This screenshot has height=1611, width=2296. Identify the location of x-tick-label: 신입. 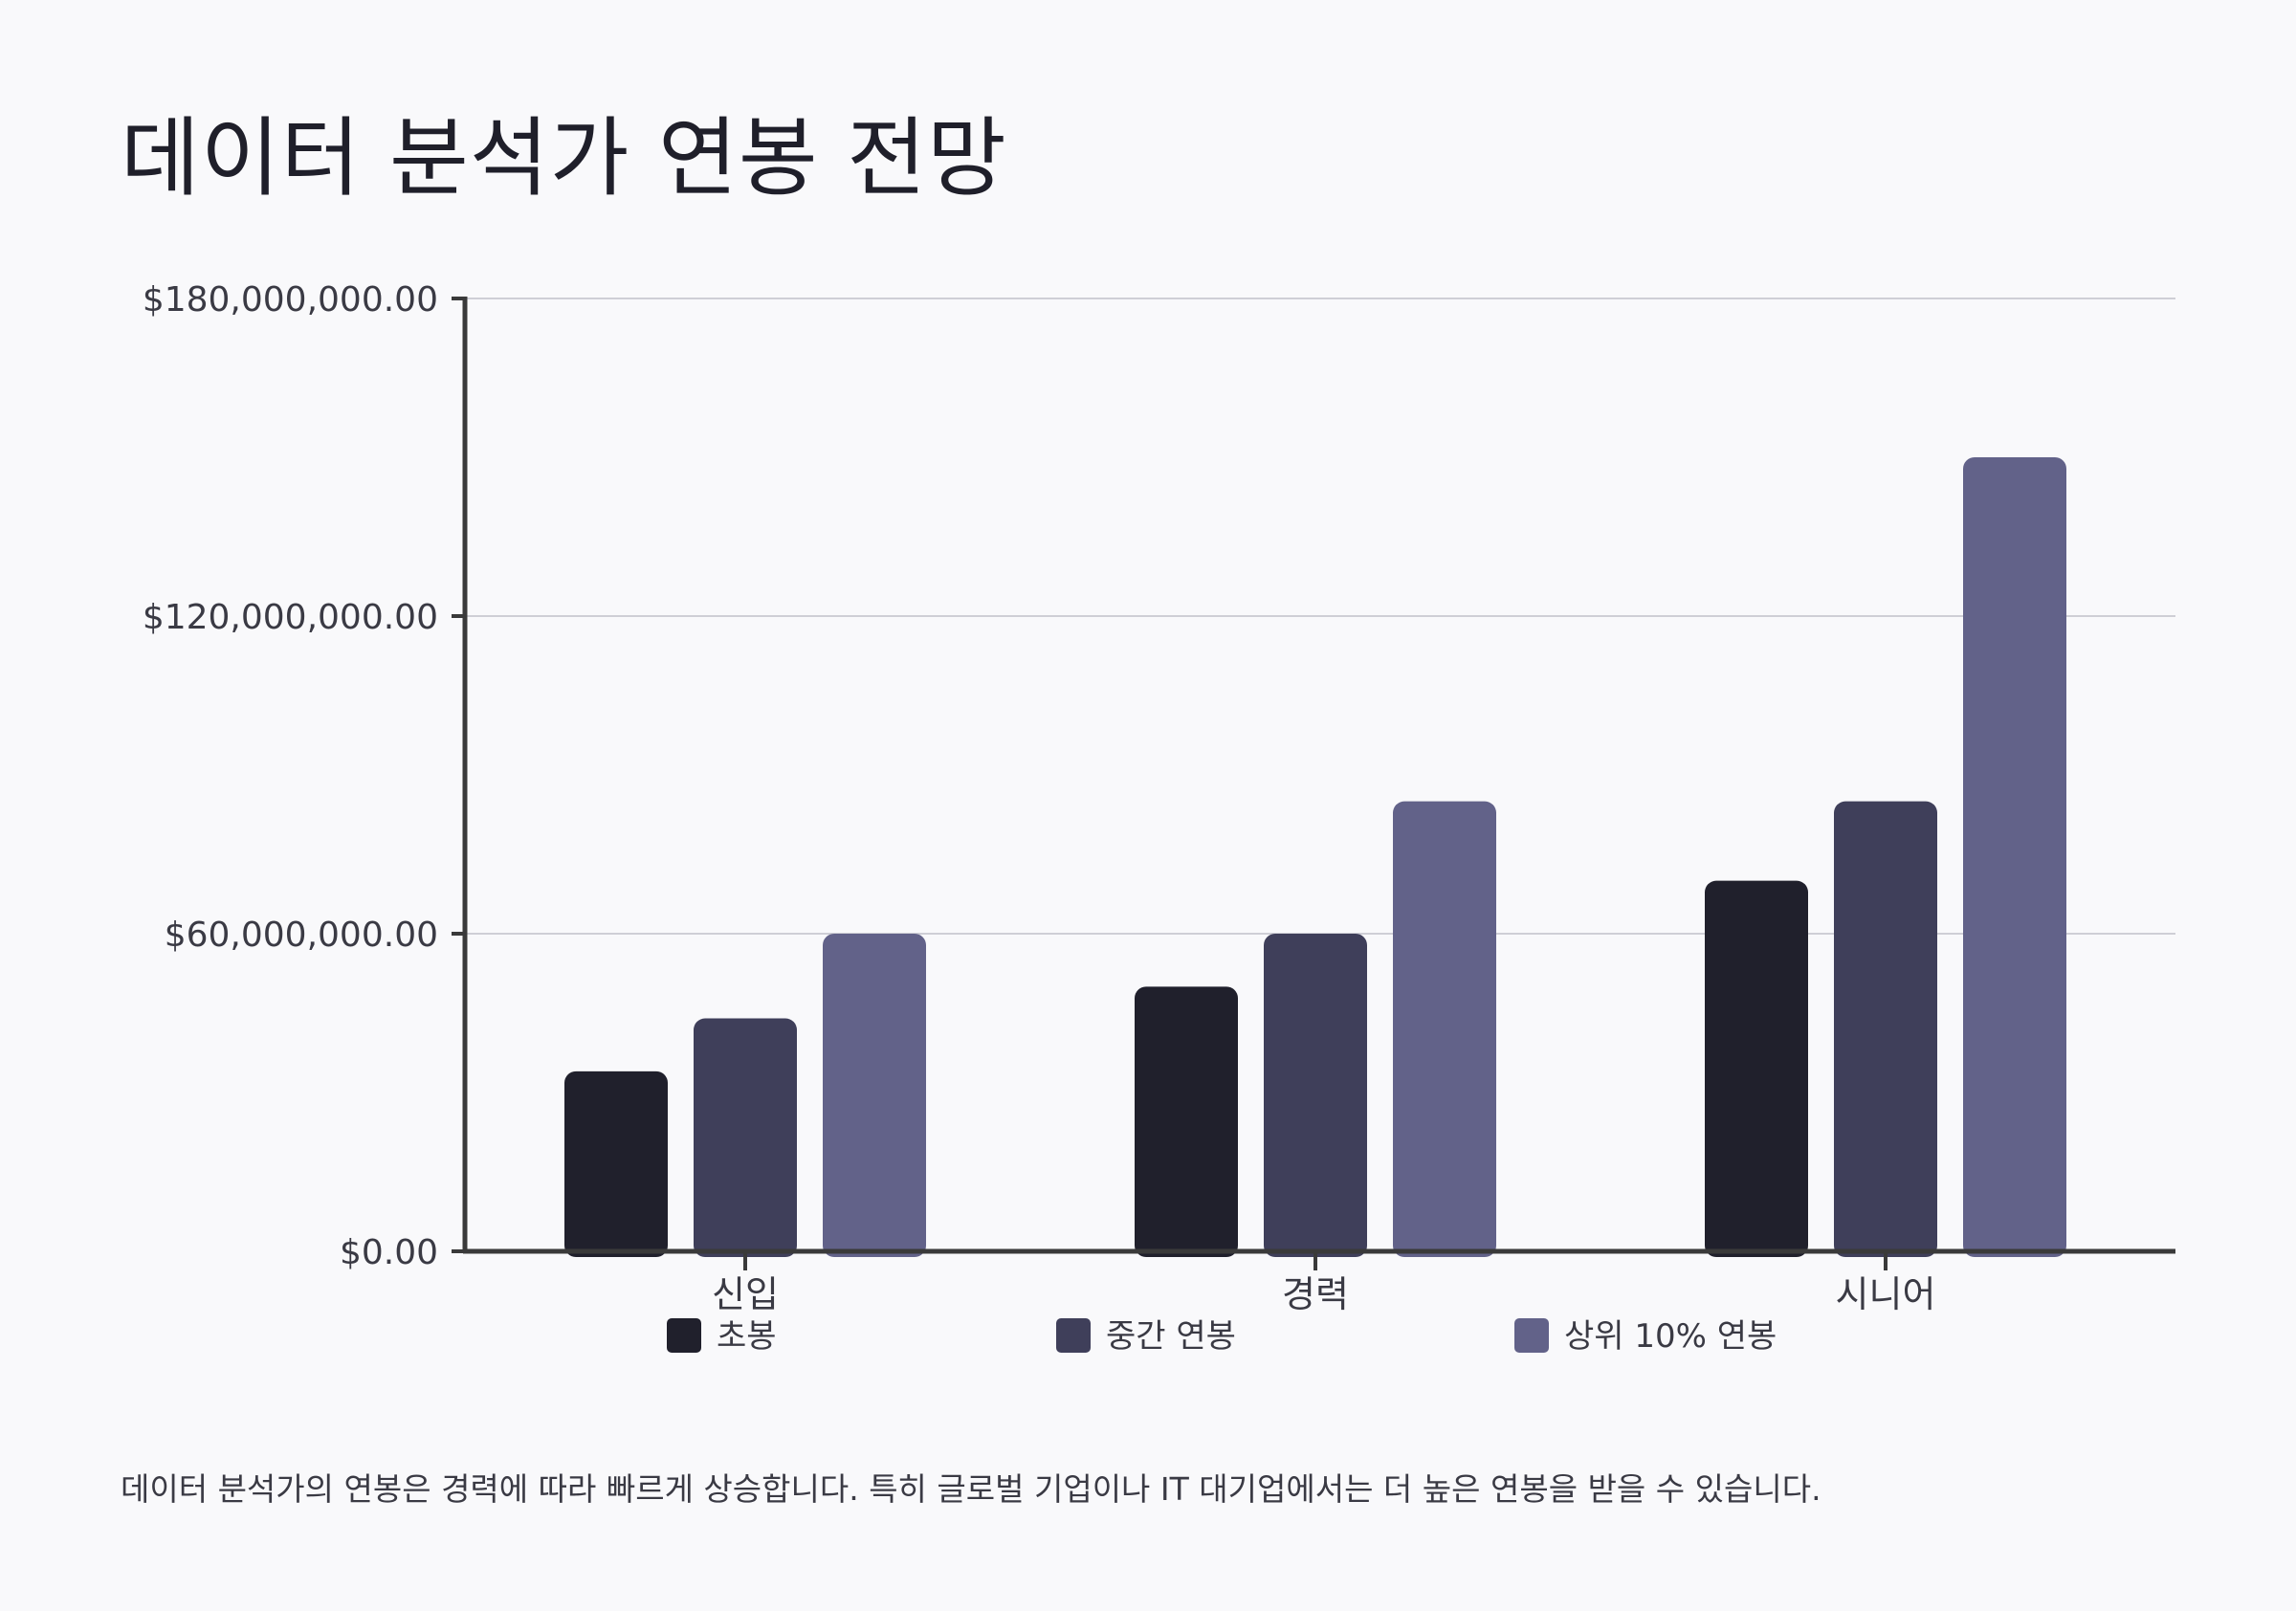
(746, 1294).